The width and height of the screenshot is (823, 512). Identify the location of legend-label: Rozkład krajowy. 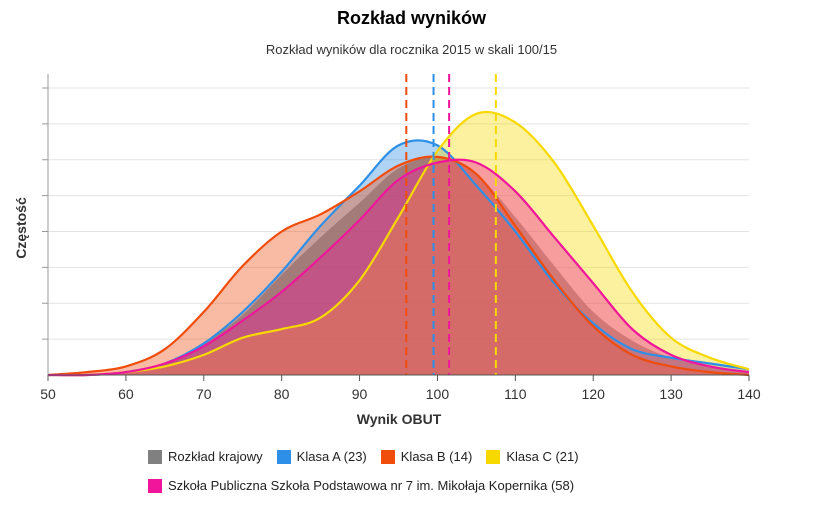
(215, 456).